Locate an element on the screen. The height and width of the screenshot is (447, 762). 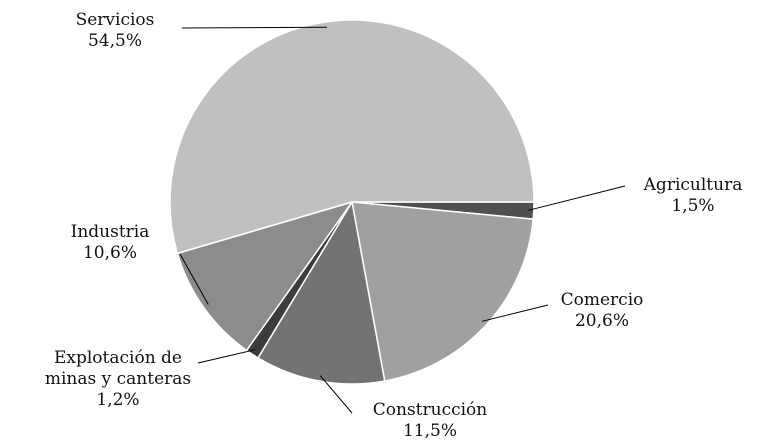
category-name: Servicios is located at coordinates (115, 20).